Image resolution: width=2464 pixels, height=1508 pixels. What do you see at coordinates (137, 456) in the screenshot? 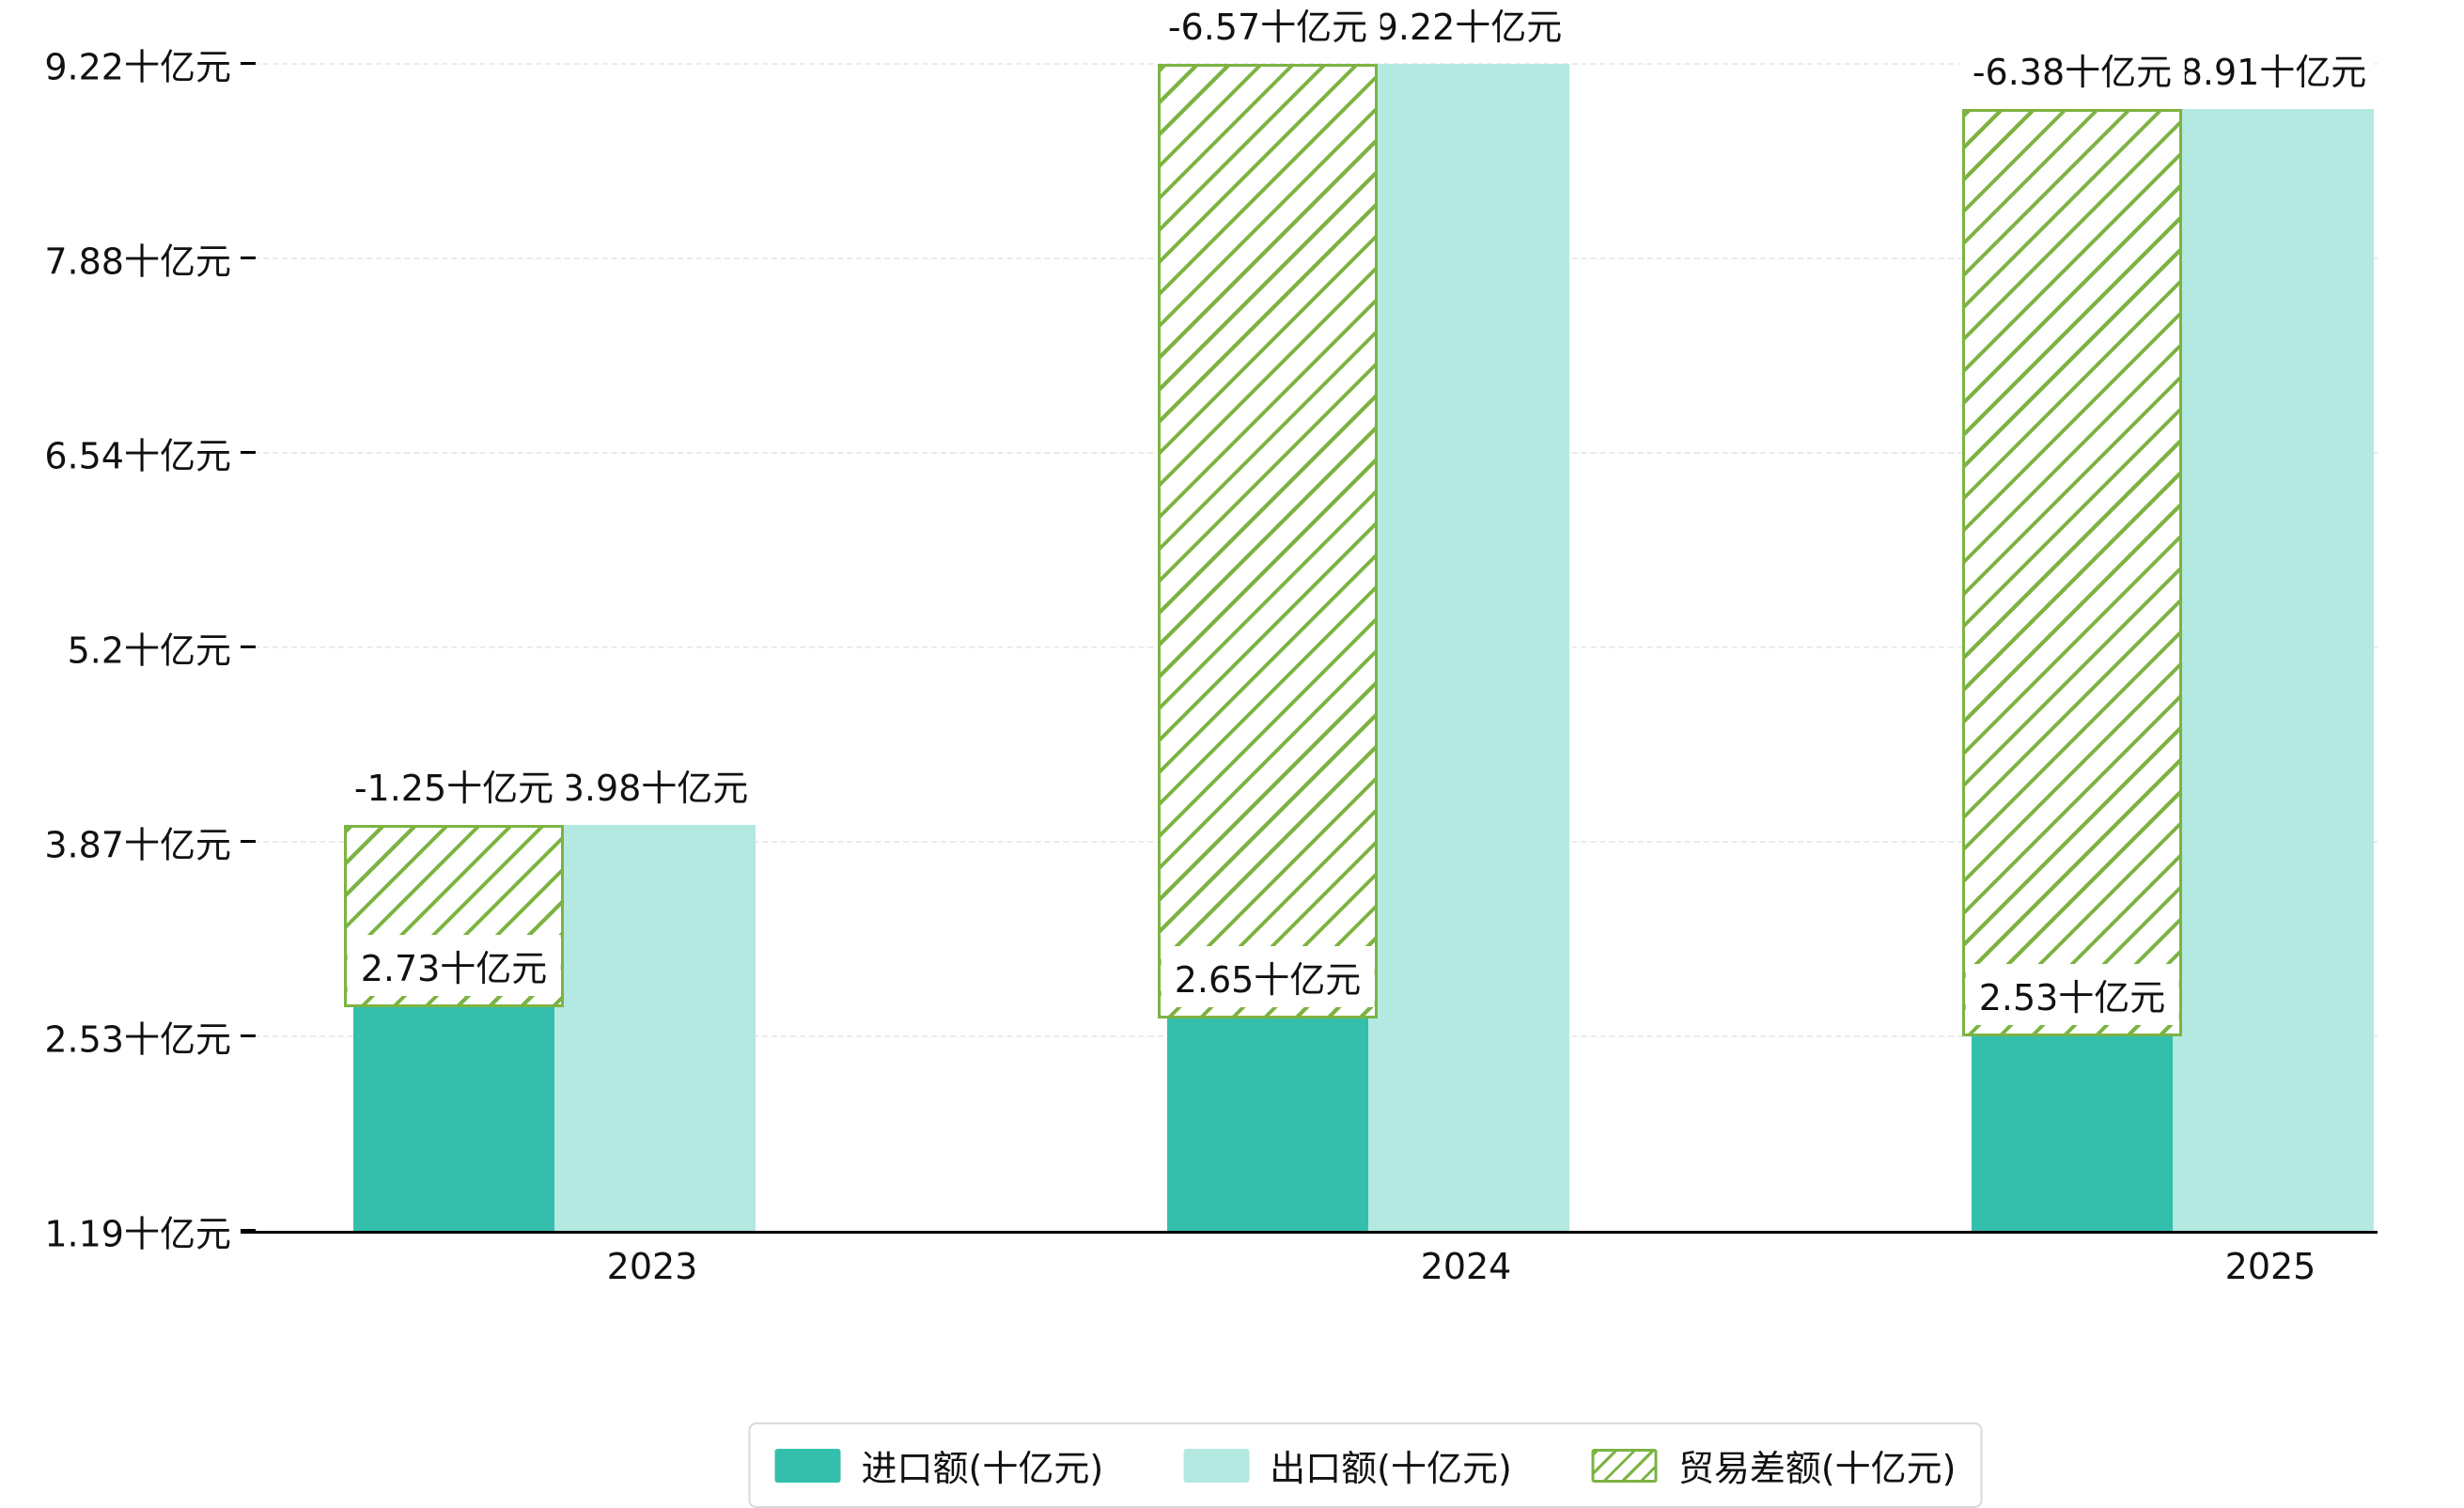
I see `y-axis-tick-label: 6.54十亿元` at bounding box center [137, 456].